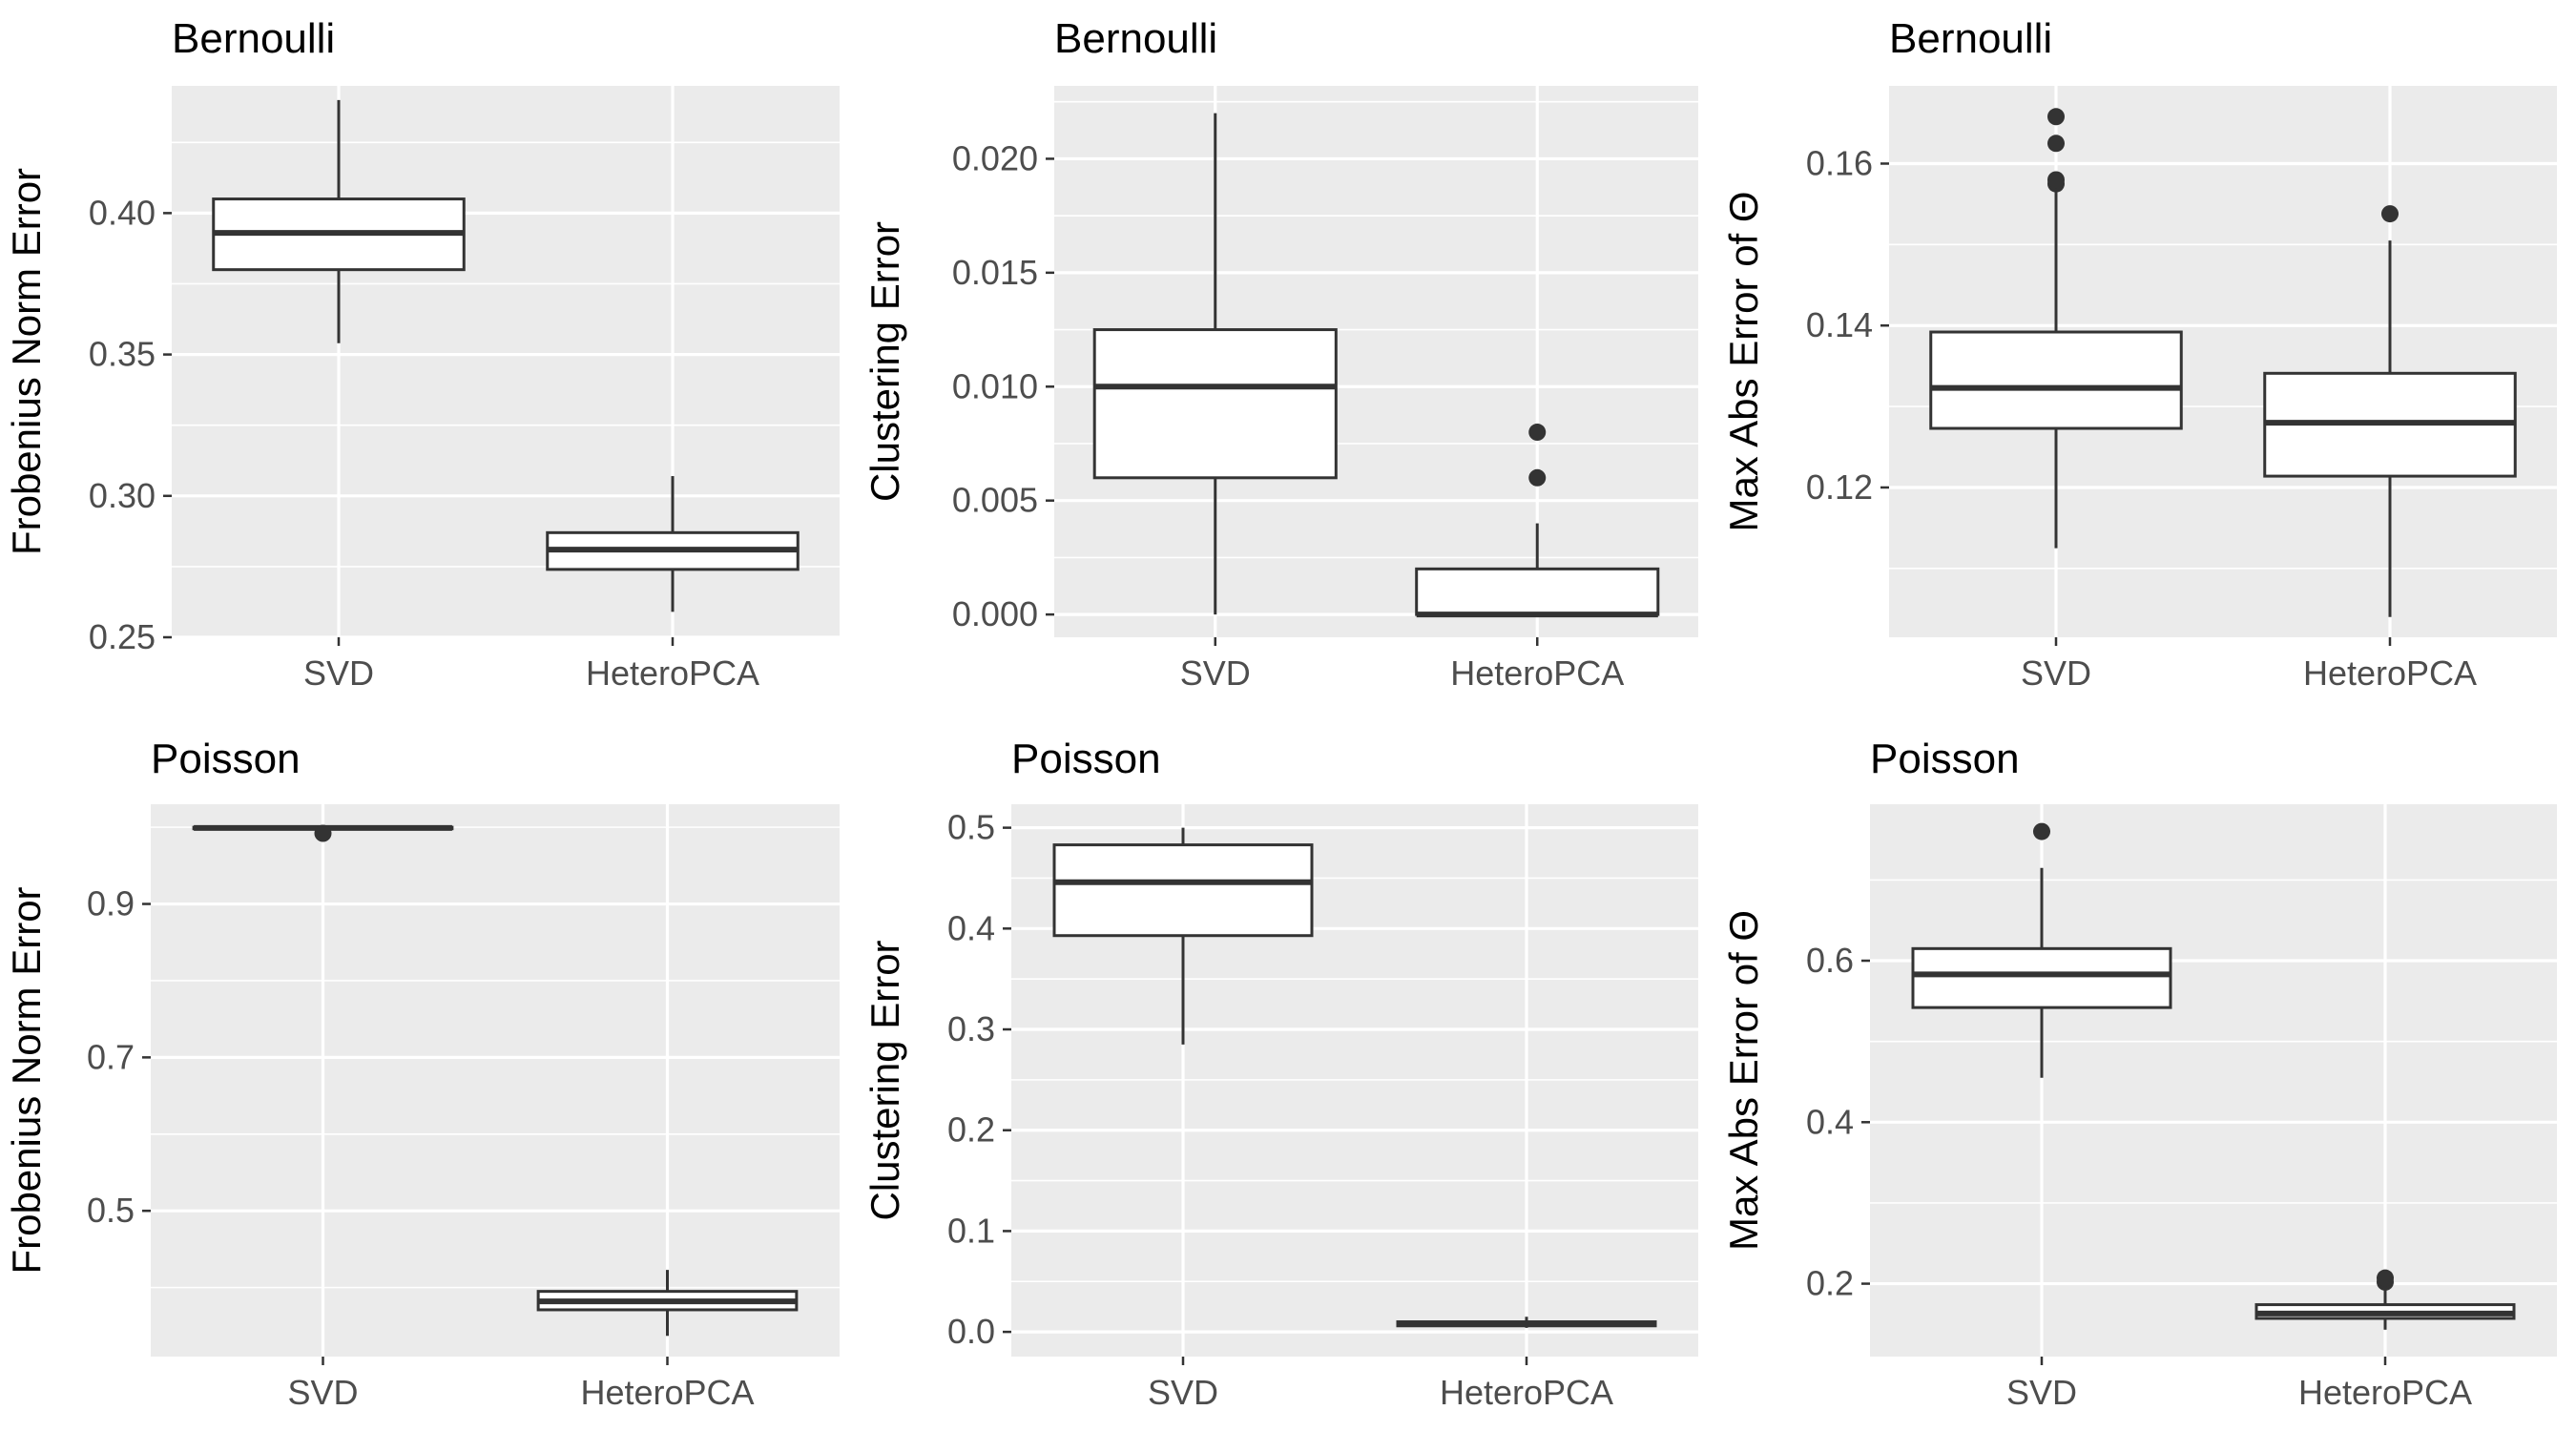  What do you see at coordinates (995, 501) in the screenshot?
I see `y-tick-label: 0.005` at bounding box center [995, 501].